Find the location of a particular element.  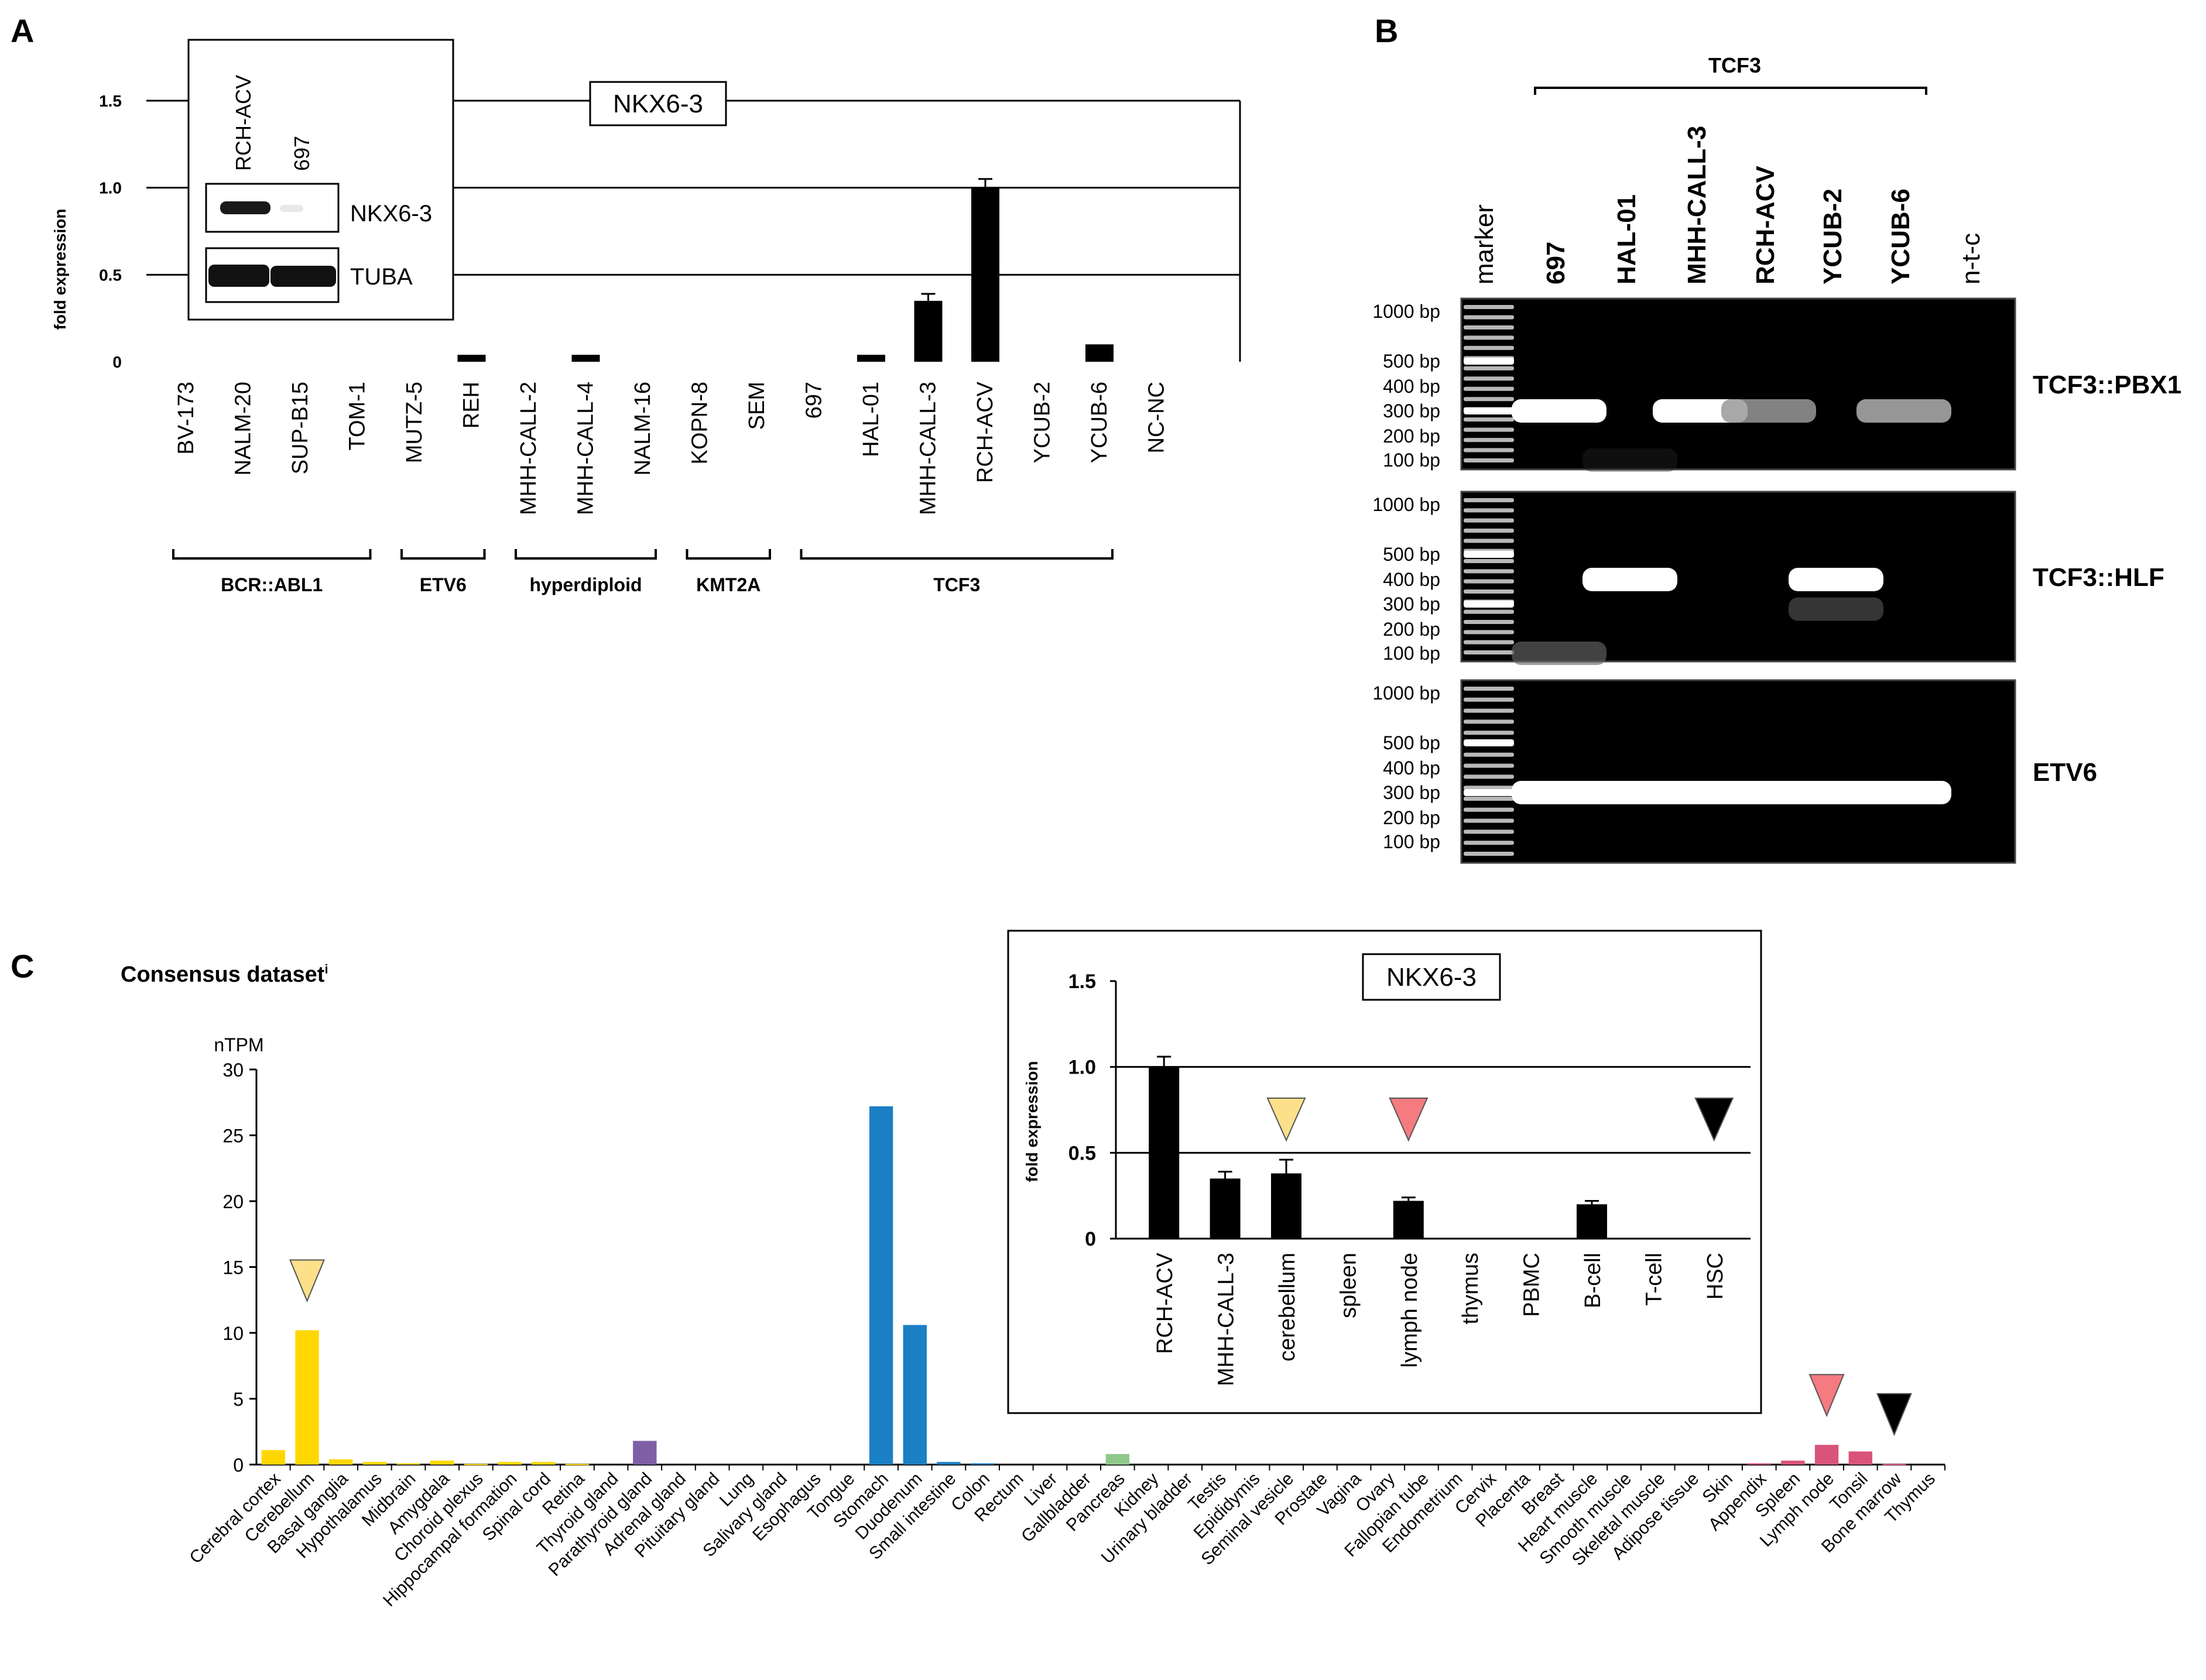

gel-ladder-label: 300 bp is located at coordinates (1411, 792).